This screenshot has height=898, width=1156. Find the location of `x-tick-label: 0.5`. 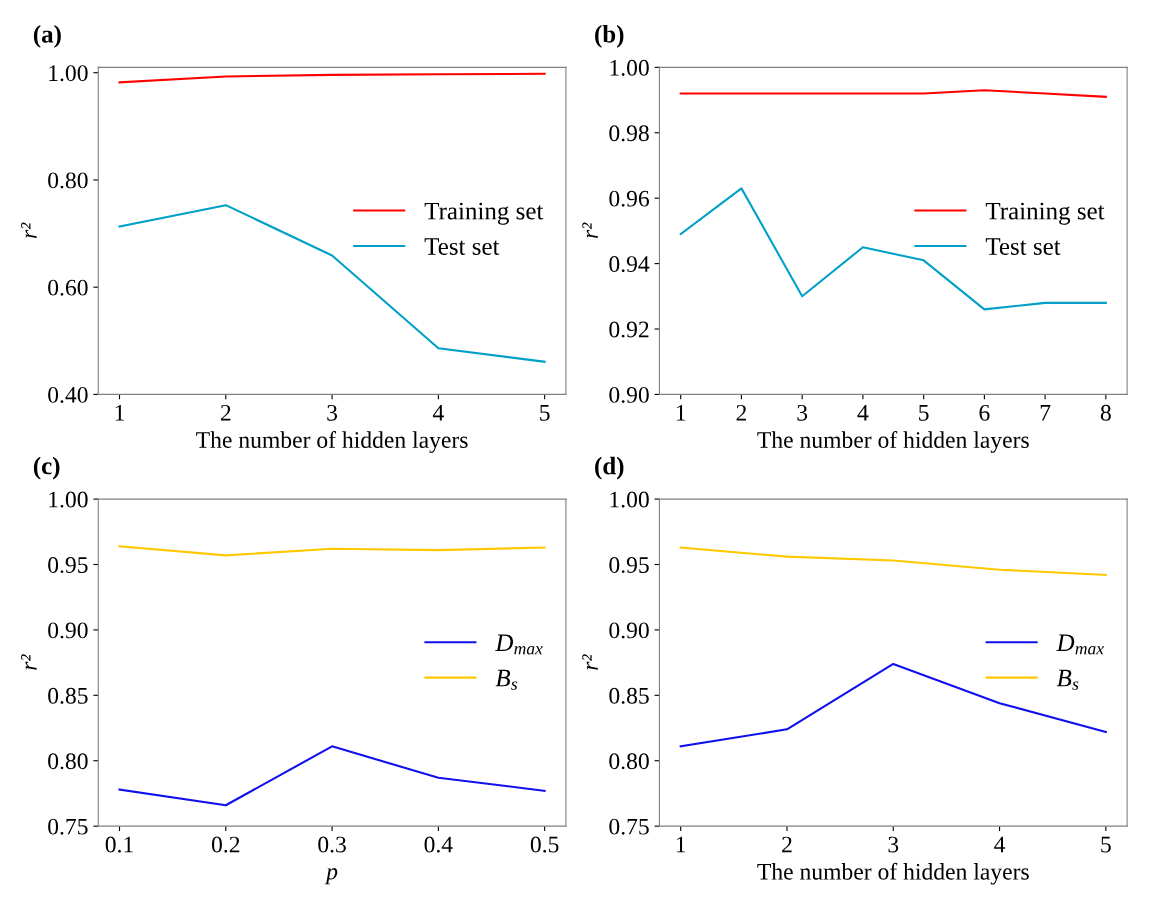

x-tick-label: 0.5 is located at coordinates (544, 844).